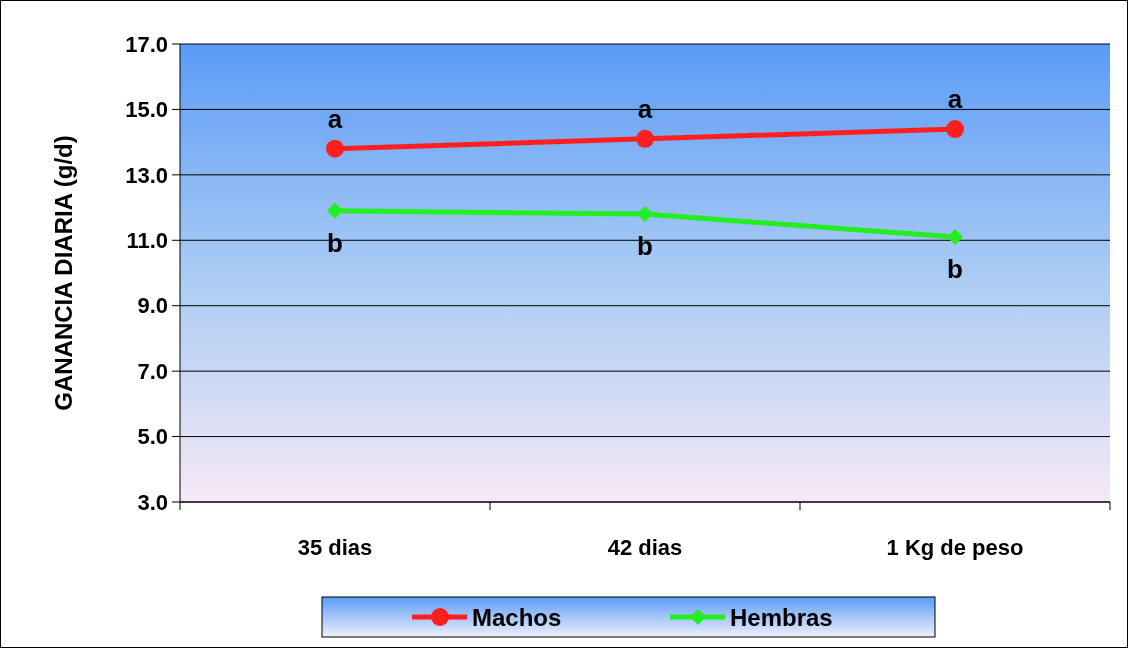 The image size is (1128, 648). Describe the element at coordinates (781, 617) in the screenshot. I see `legend-label: Hembras` at that location.